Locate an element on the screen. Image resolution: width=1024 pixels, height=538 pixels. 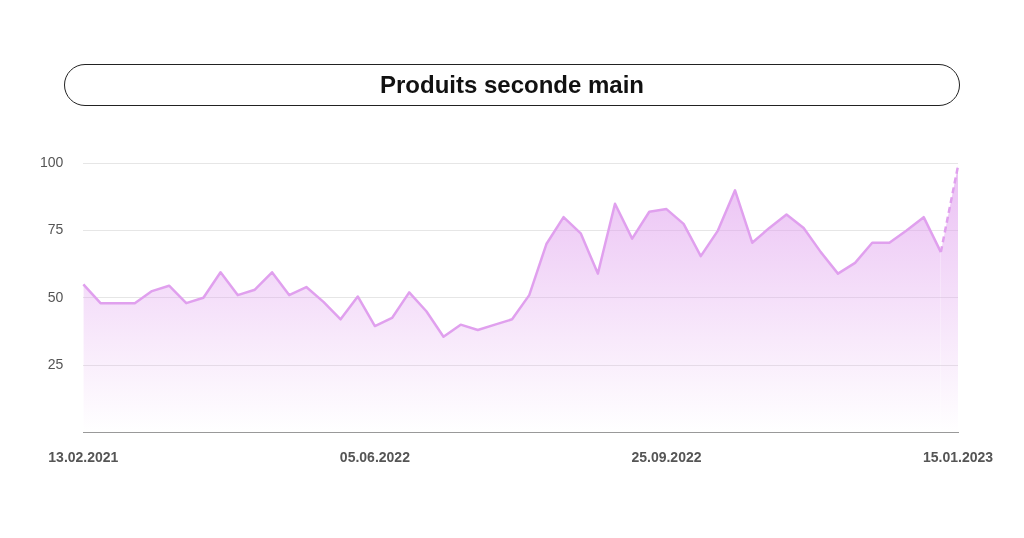
x-tick-label: 25.09.2022 is located at coordinates (666, 457).